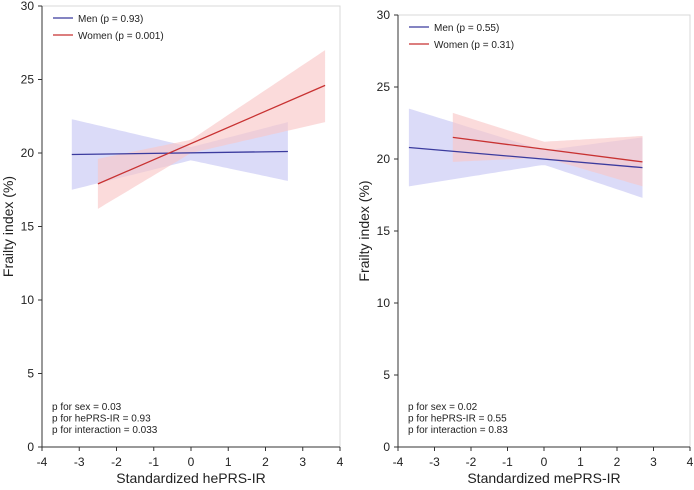 This screenshot has width=694, height=490. What do you see at coordinates (110, 19) in the screenshot?
I see `legend-label-men: Men (p = 0.93)` at bounding box center [110, 19].